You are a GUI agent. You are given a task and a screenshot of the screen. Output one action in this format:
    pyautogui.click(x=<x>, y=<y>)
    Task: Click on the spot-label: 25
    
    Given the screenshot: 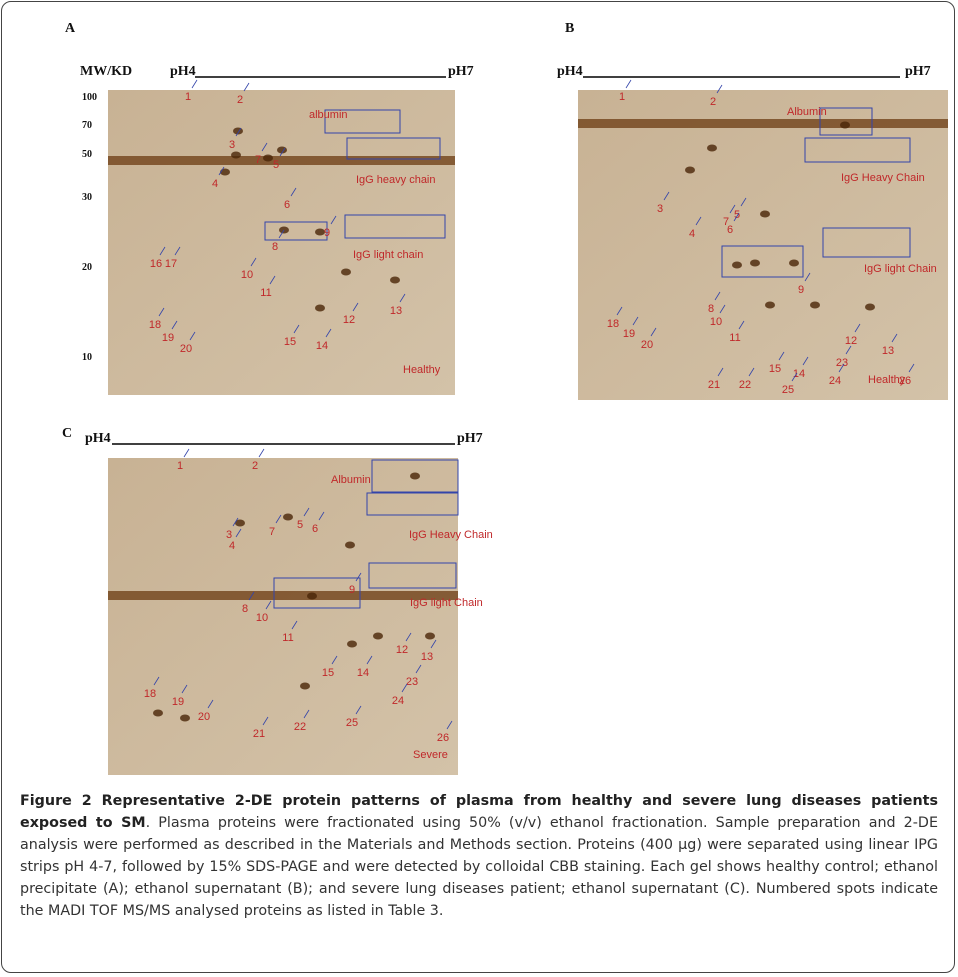 What is the action you would take?
    pyautogui.click(x=352, y=723)
    